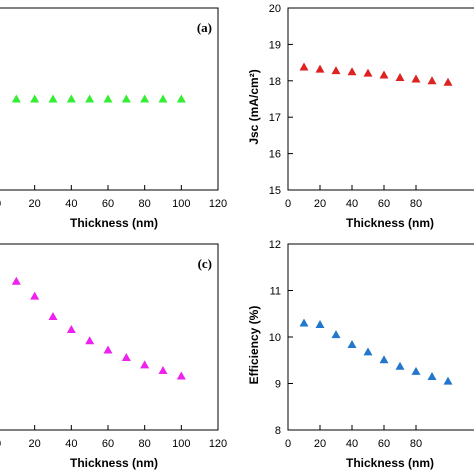 This screenshot has width=474, height=474. Describe the element at coordinates (275, 82) in the screenshot. I see `y-tick-label: 18` at that location.